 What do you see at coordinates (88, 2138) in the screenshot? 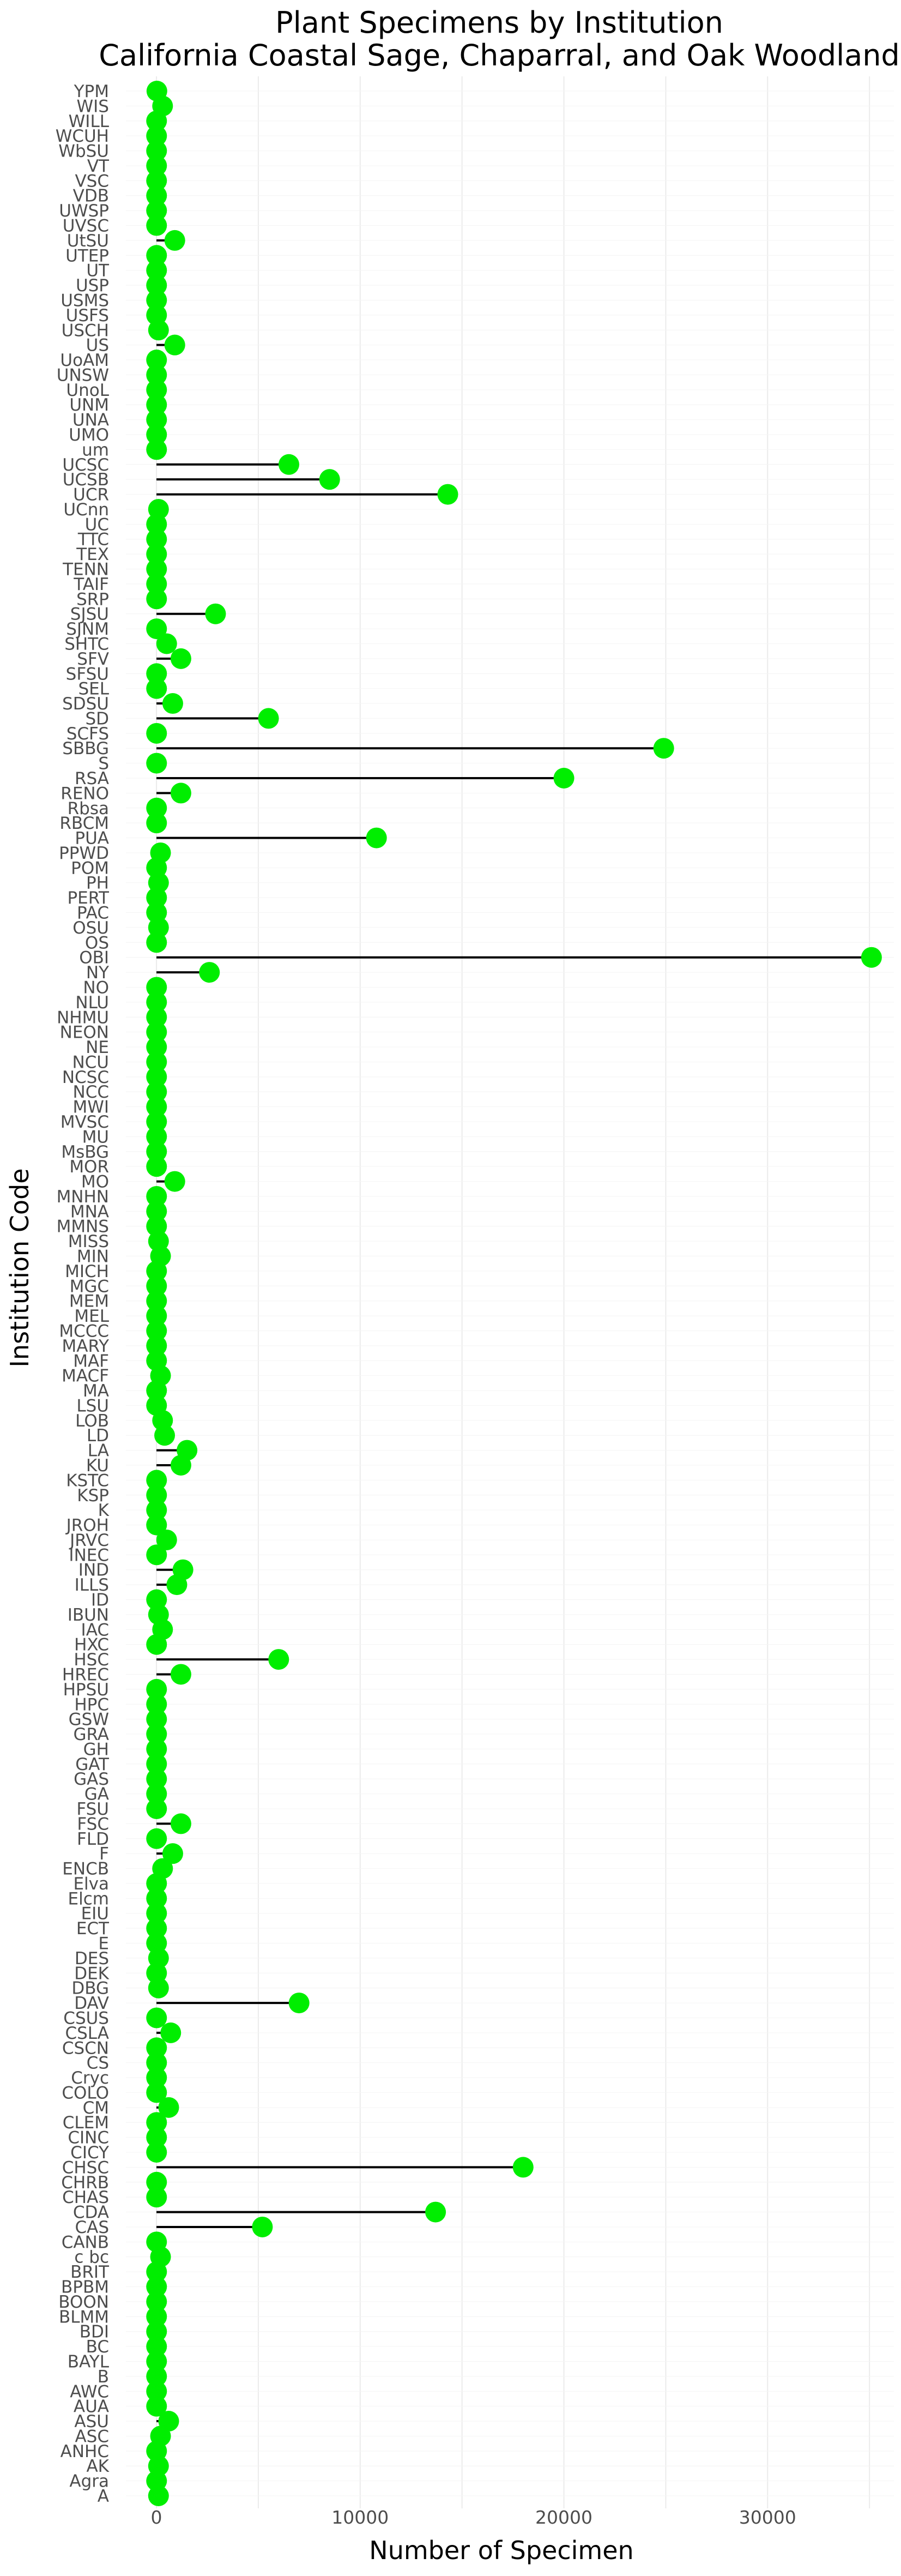
I see `y-tick-label: CINC` at bounding box center [88, 2138].